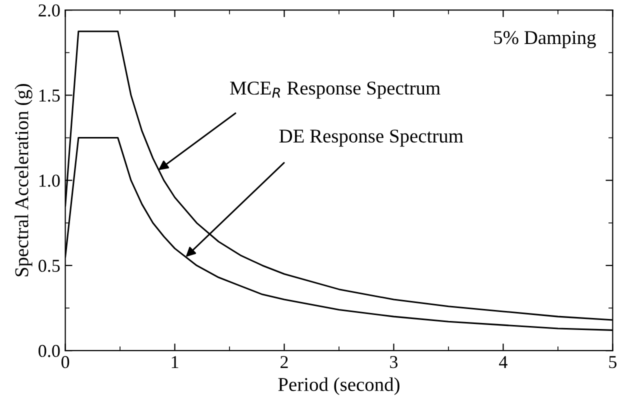 The width and height of the screenshot is (622, 403). I want to click on y-axis-title: Spectral Acceleration (g), so click(23, 180).